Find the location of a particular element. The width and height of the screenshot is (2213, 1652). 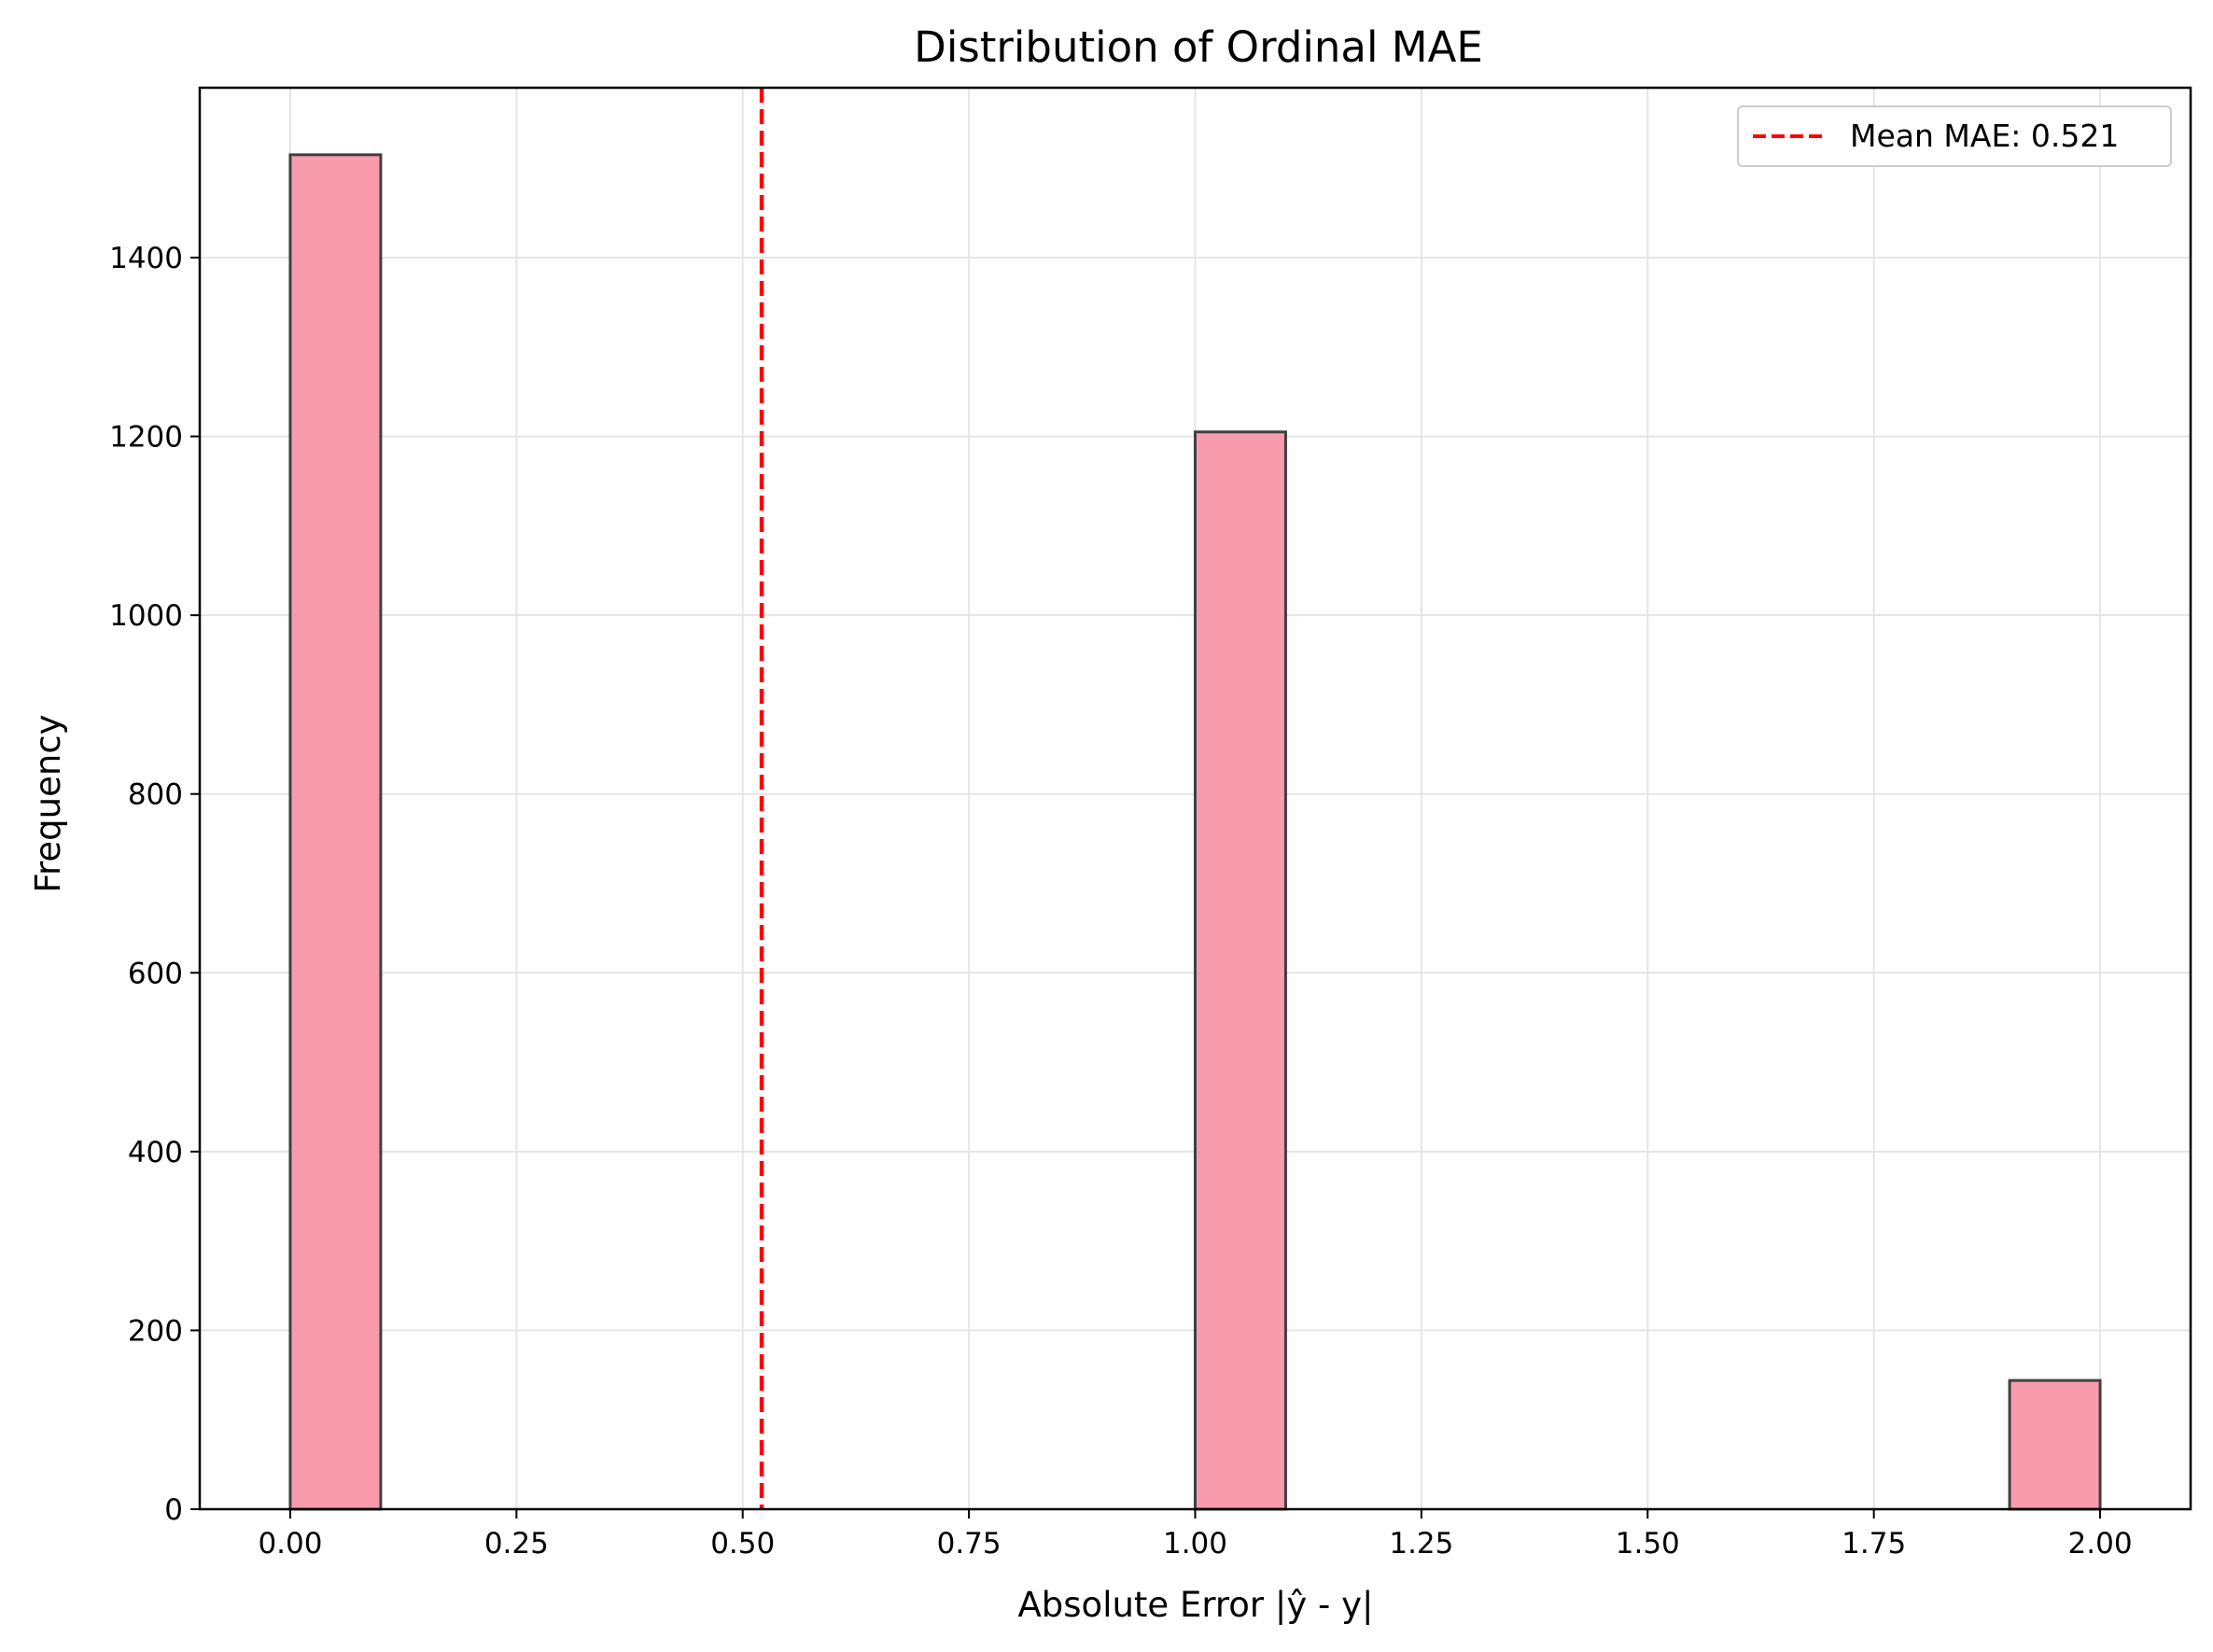

legend: Mean MAE: 0.521 is located at coordinates (1954, 136).